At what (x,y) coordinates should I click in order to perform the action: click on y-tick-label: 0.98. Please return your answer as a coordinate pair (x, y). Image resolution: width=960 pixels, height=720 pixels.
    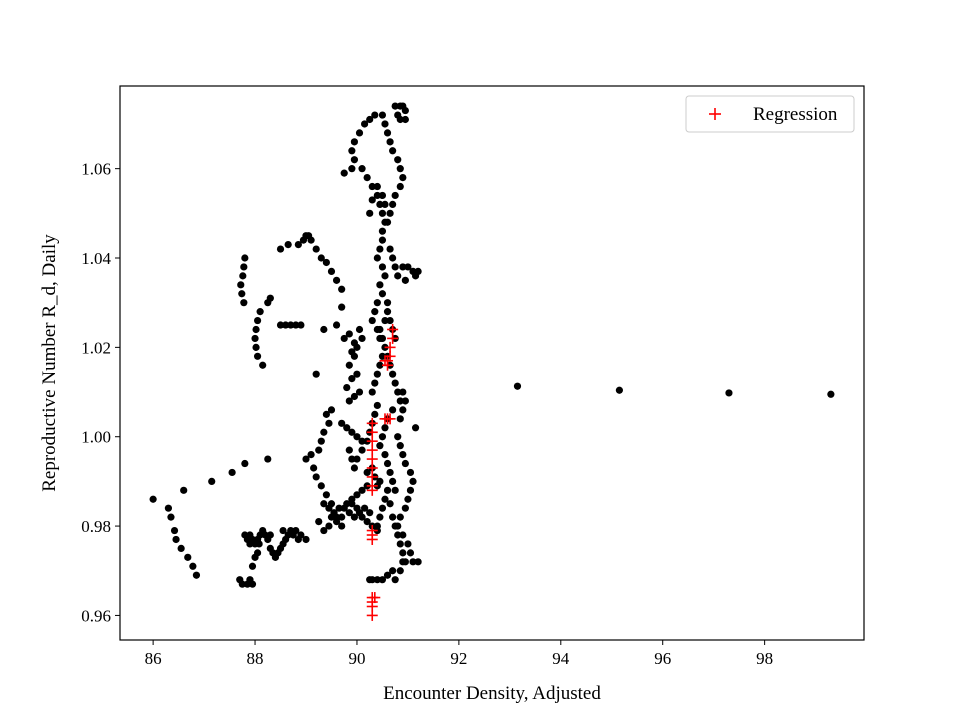
    Looking at the image, I should click on (96, 526).